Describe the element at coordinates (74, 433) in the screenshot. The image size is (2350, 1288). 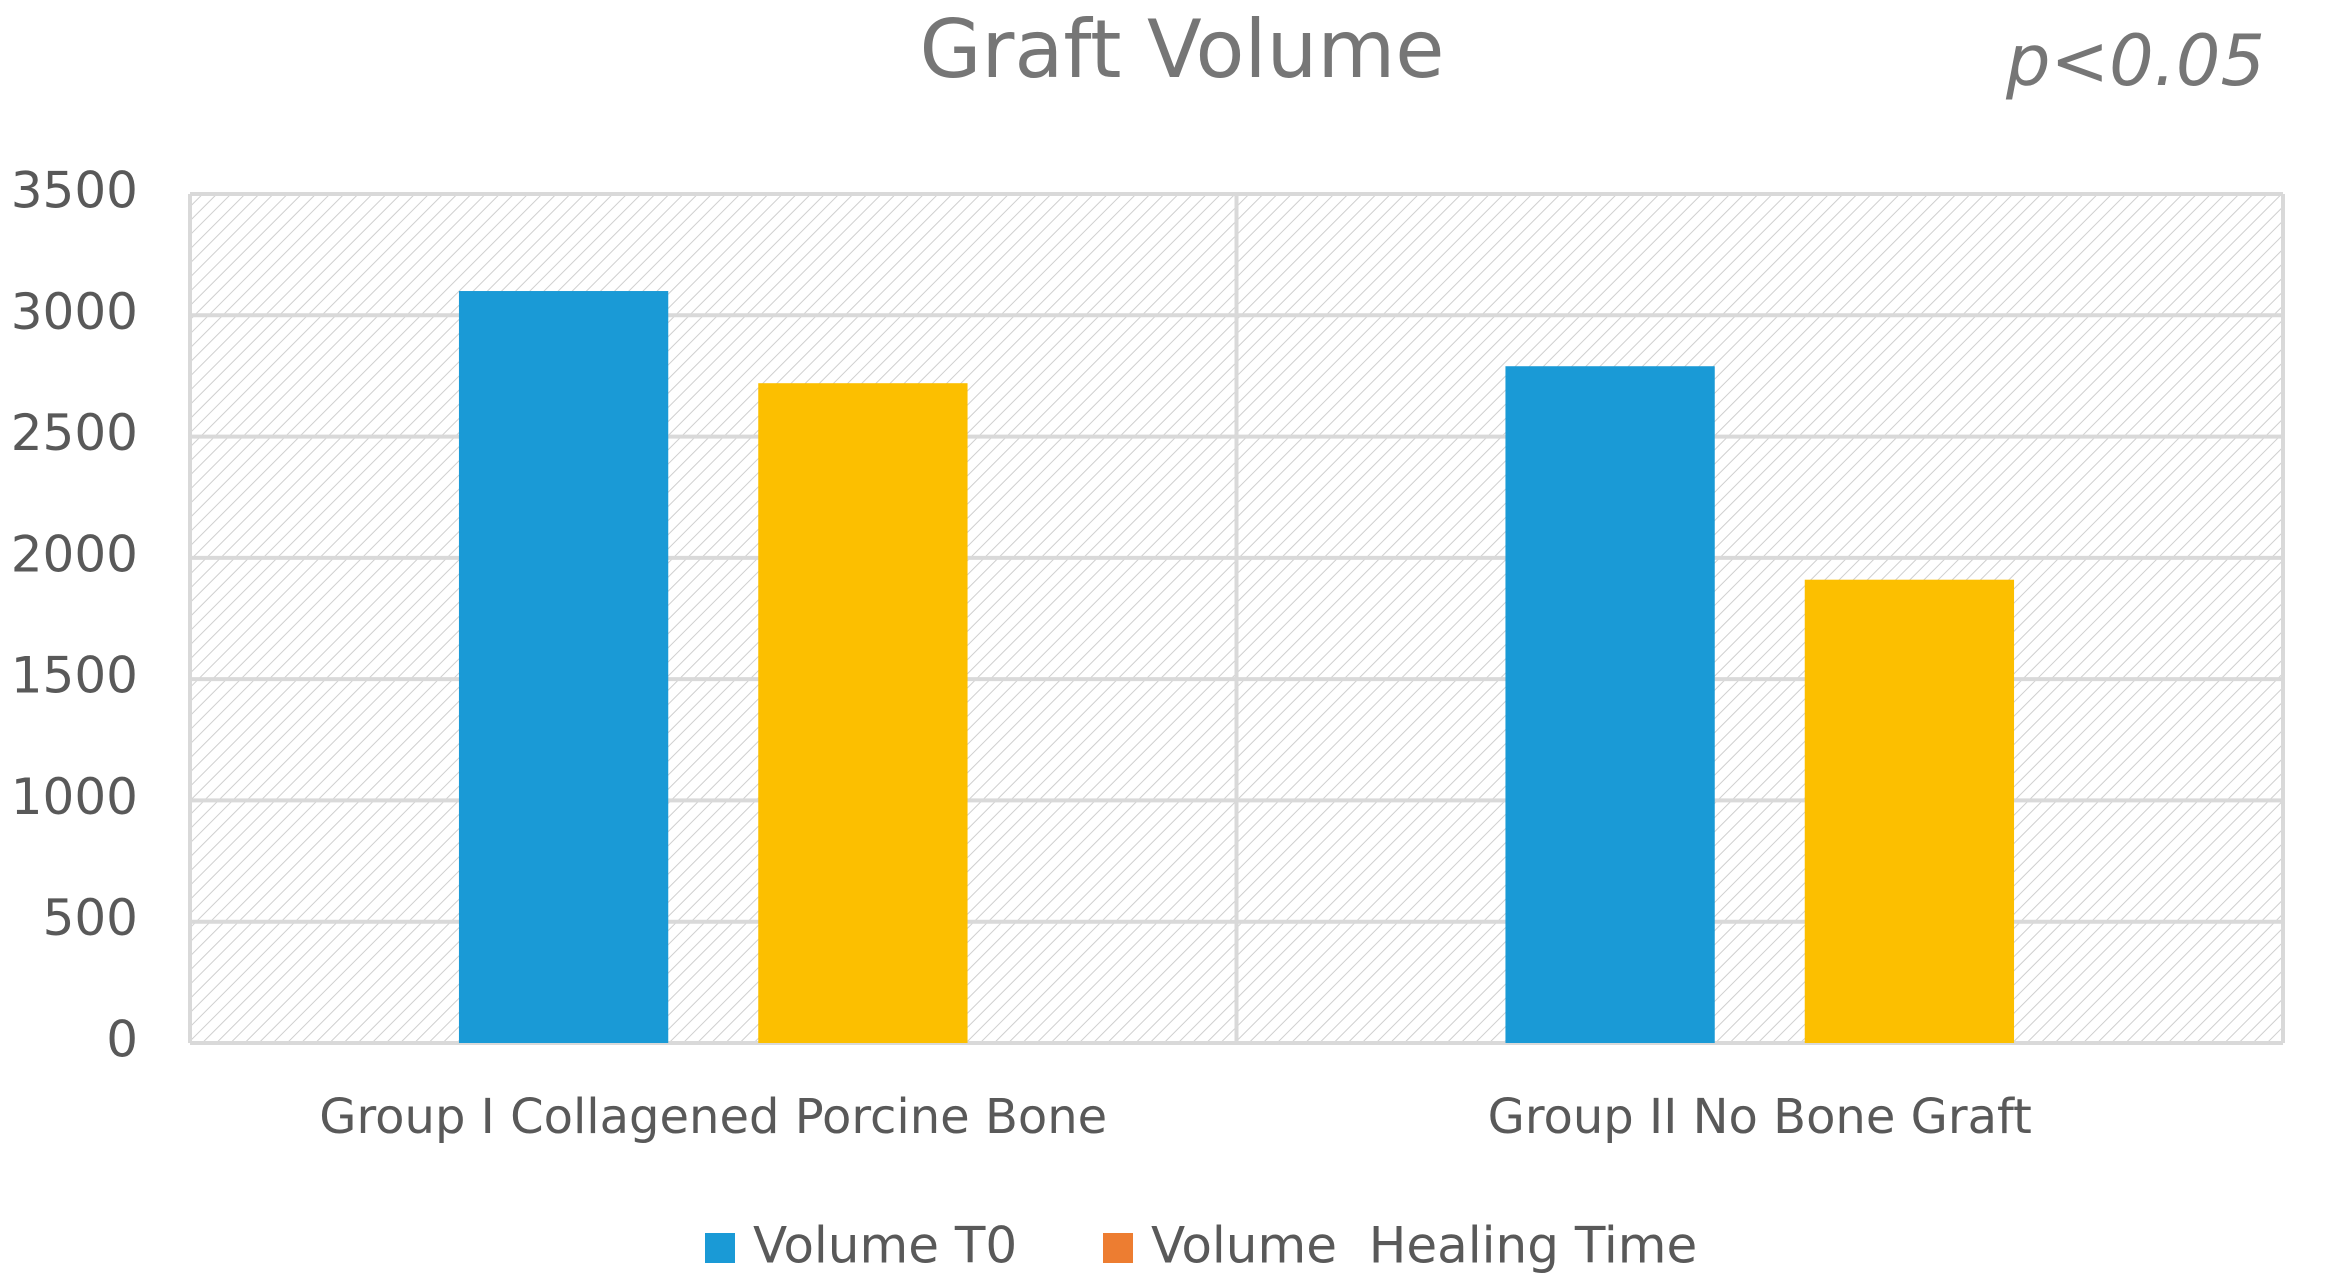
I see `y-tick-label: 2500` at that location.